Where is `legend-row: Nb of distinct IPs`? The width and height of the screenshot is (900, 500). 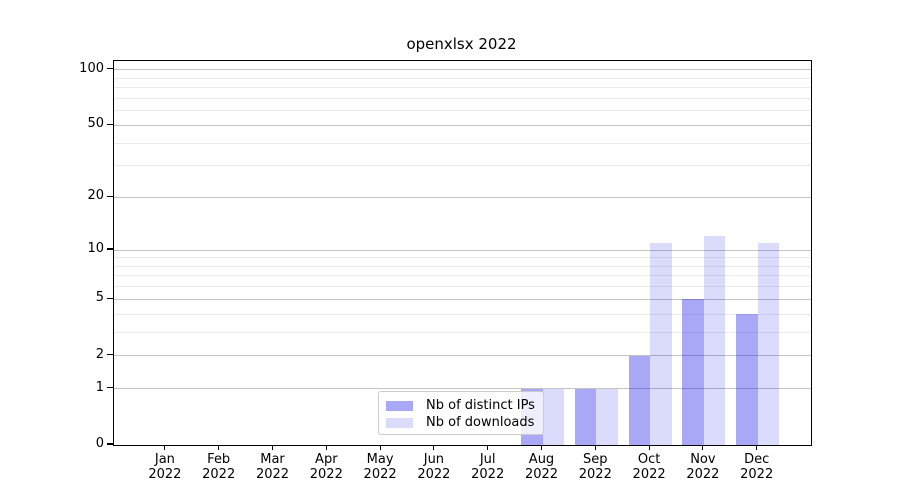 legend-row: Nb of distinct IPs is located at coordinates (464, 405).